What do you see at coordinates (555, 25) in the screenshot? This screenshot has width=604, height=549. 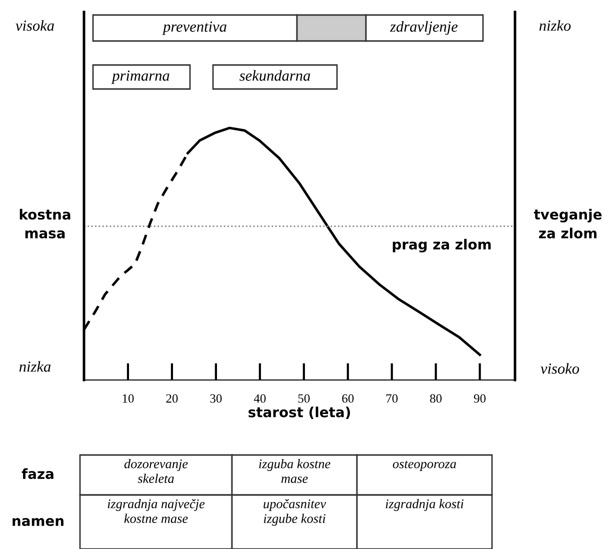 I see `text: nizko` at bounding box center [555, 25].